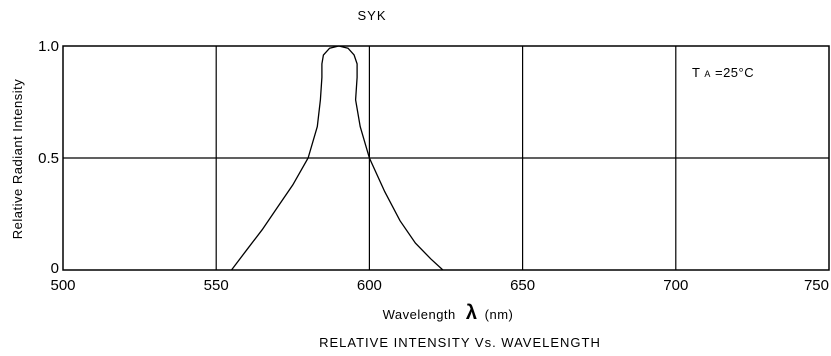 This screenshot has height=356, width=831. I want to click on annotation-main: T, so click(696, 72).